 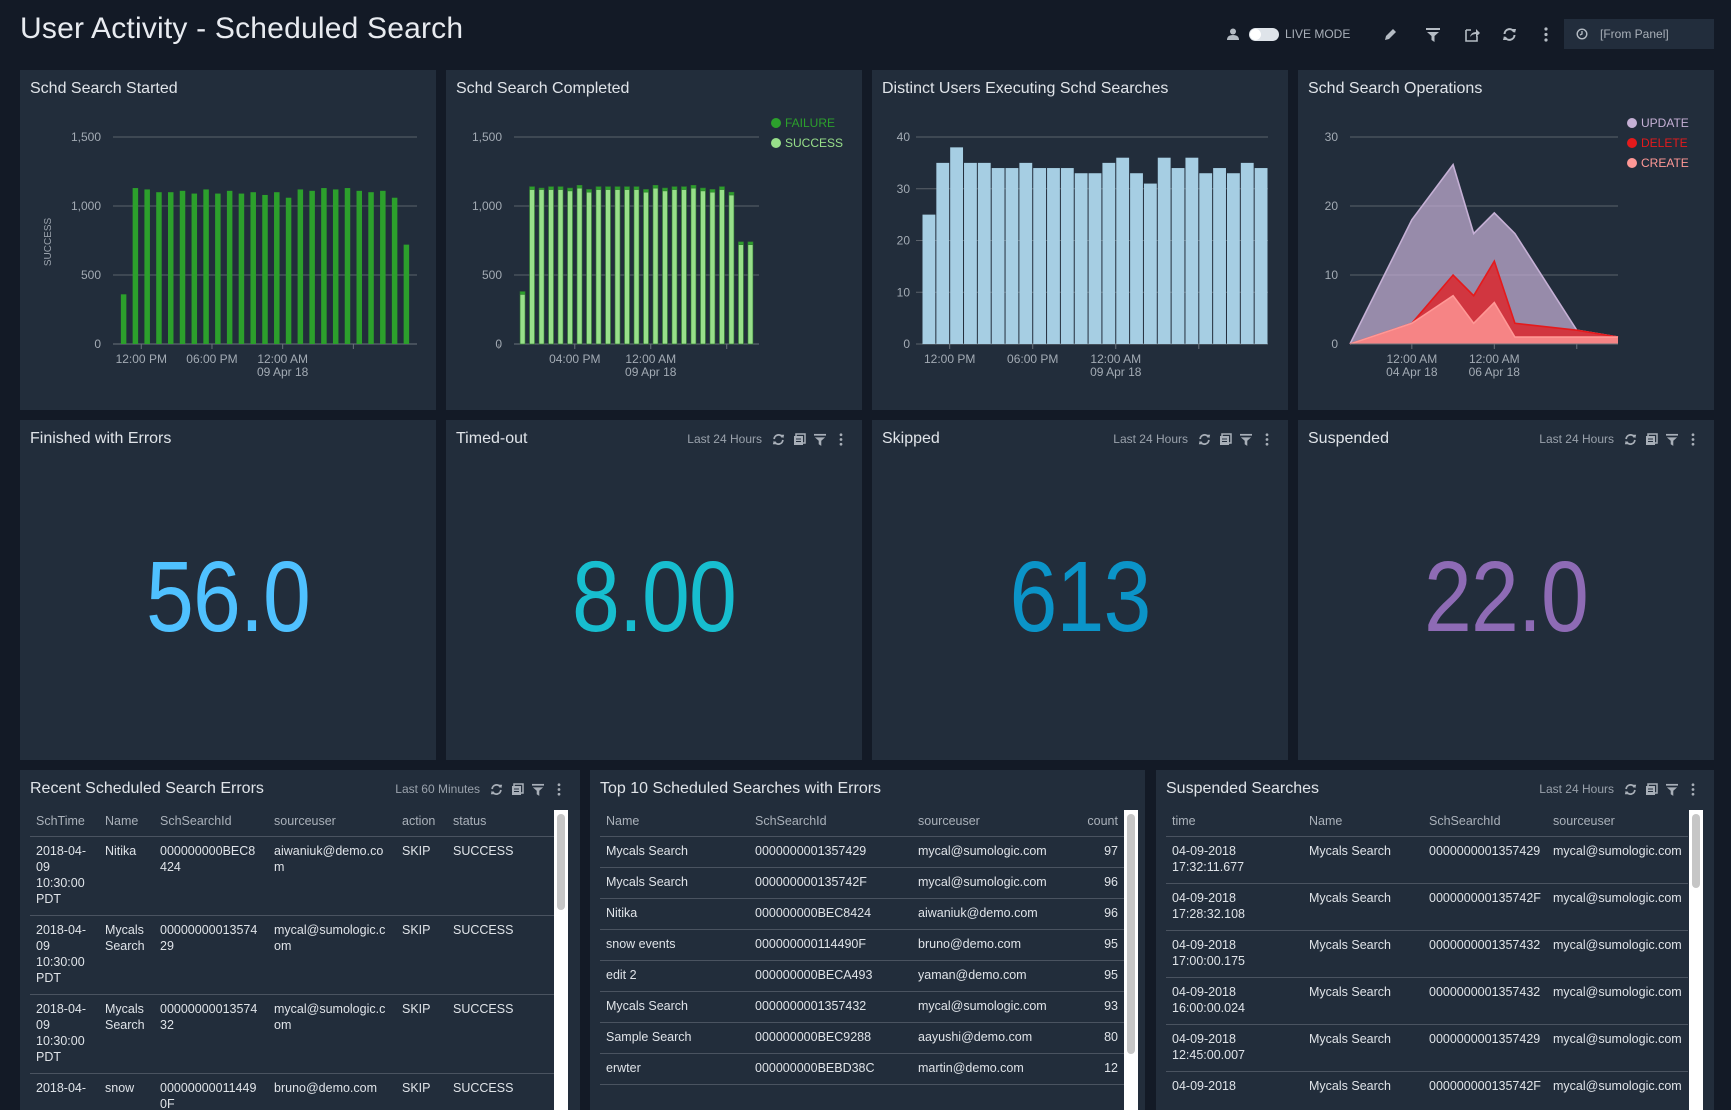 I want to click on legend-label: CREATE, so click(x=1665, y=163).